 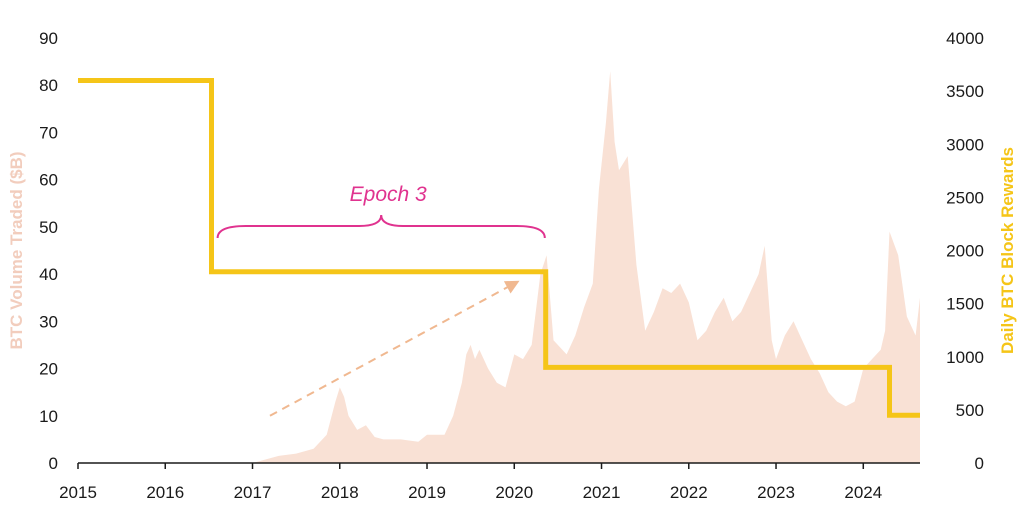 What do you see at coordinates (427, 492) in the screenshot?
I see `x-tick-label: 2019` at bounding box center [427, 492].